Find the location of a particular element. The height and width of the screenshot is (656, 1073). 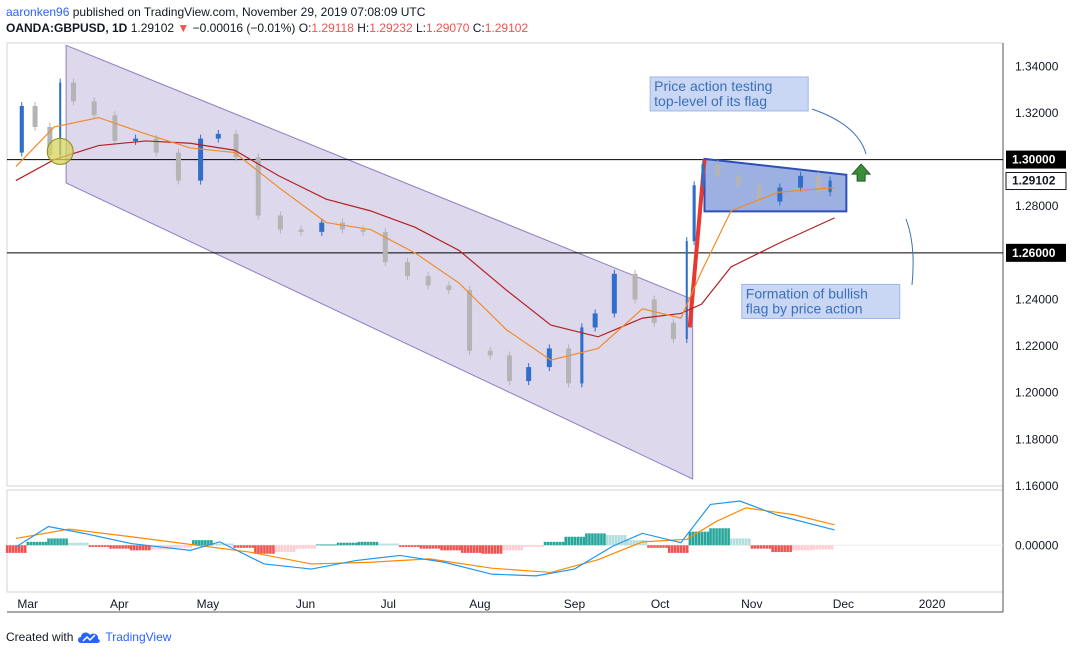

price-level-tag is located at coordinates (1036, 252).